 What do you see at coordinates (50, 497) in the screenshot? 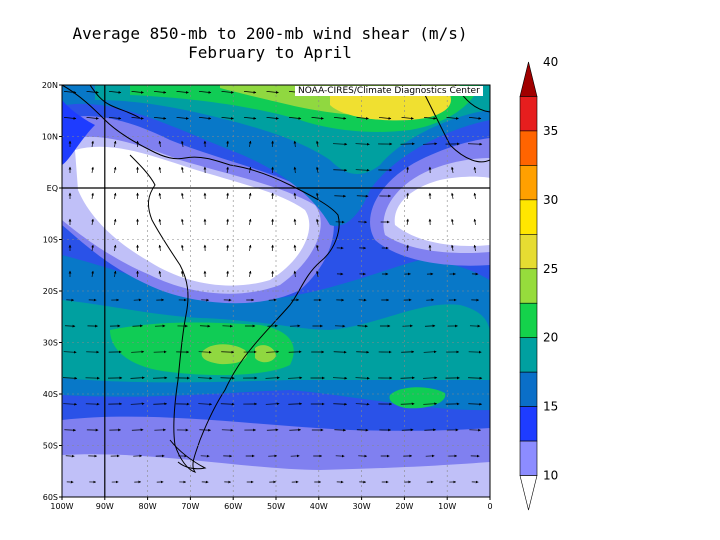
I see `y-tick-label: 60S` at bounding box center [50, 497].